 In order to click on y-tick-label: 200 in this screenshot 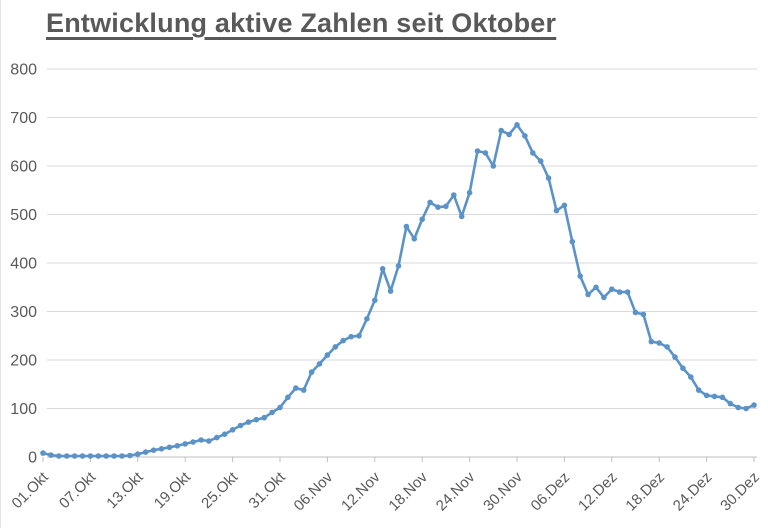, I will do `click(23, 361)`.